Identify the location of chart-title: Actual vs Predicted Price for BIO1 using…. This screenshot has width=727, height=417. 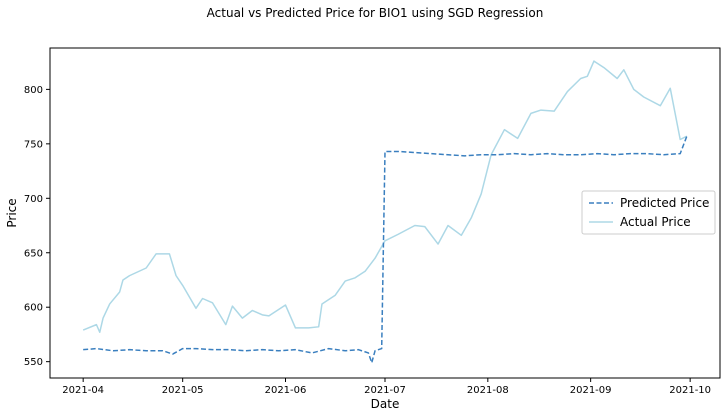
(375, 13).